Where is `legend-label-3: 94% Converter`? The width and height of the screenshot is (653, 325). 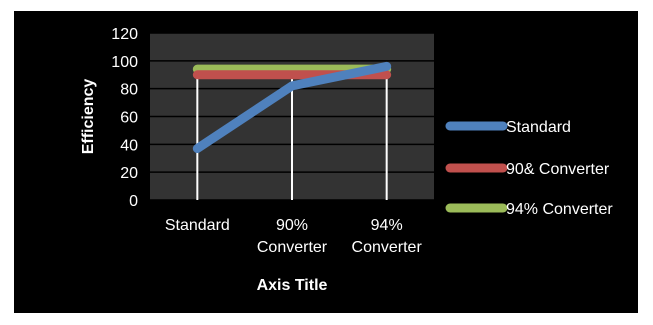 legend-label-3: 94% Converter is located at coordinates (559, 209).